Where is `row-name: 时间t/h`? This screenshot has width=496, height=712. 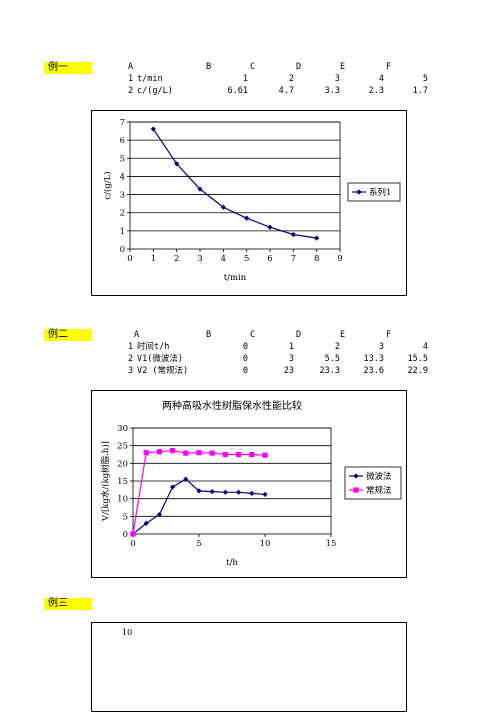 row-name: 时间t/h is located at coordinates (153, 347).